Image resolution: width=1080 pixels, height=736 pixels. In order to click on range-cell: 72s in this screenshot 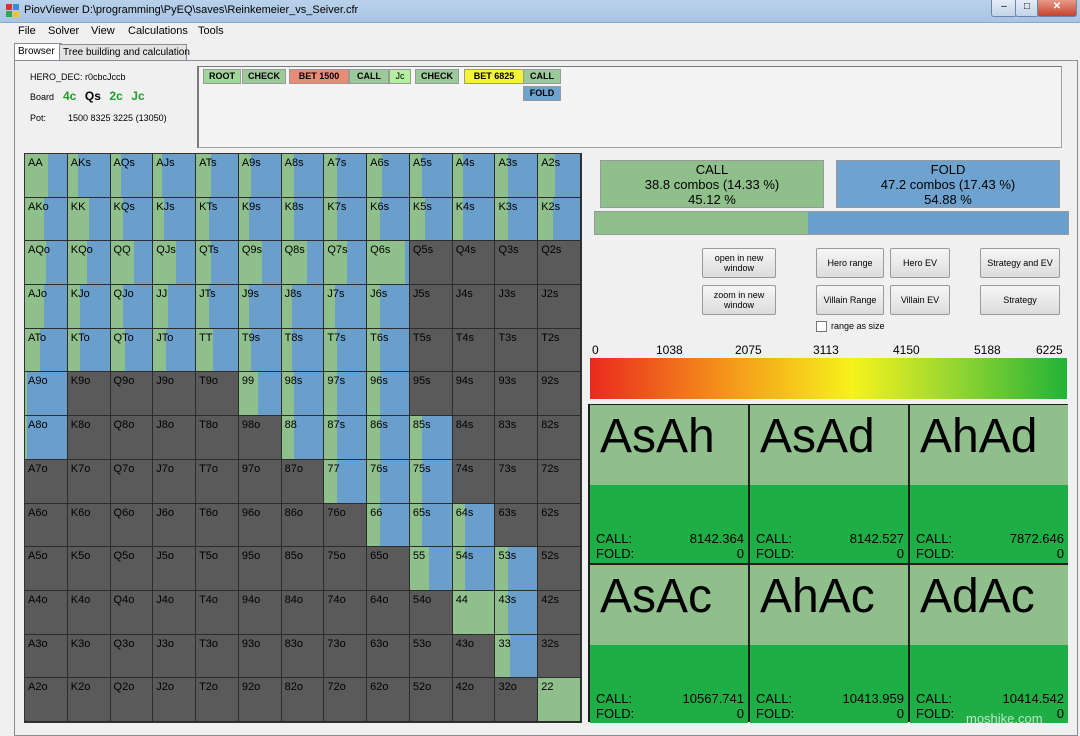, I will do `click(559, 481)`.